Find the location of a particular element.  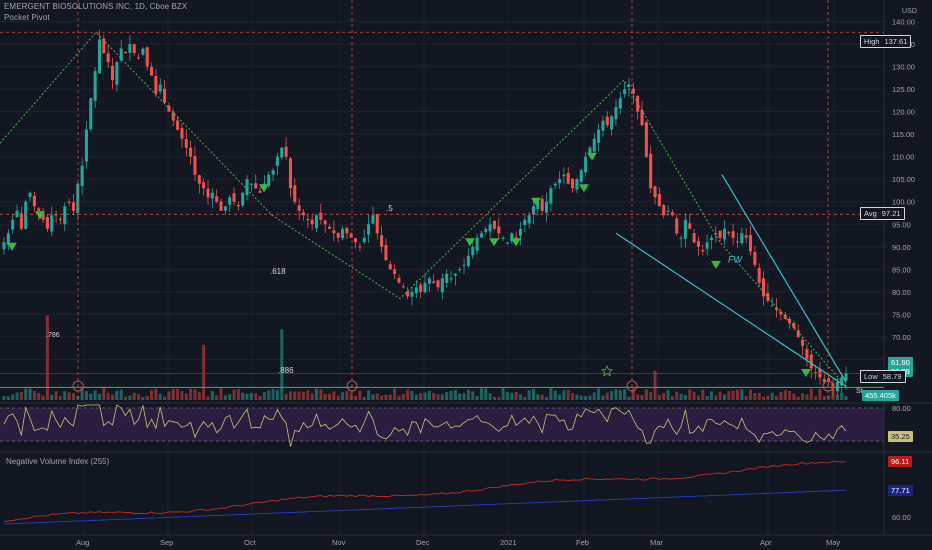

price-tick: 105.00 is located at coordinates (903, 179).